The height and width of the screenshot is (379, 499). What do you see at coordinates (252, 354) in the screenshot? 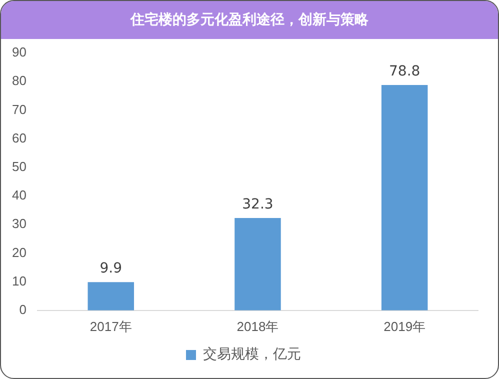
I see `legend-label: 交易规模，亿元` at bounding box center [252, 354].